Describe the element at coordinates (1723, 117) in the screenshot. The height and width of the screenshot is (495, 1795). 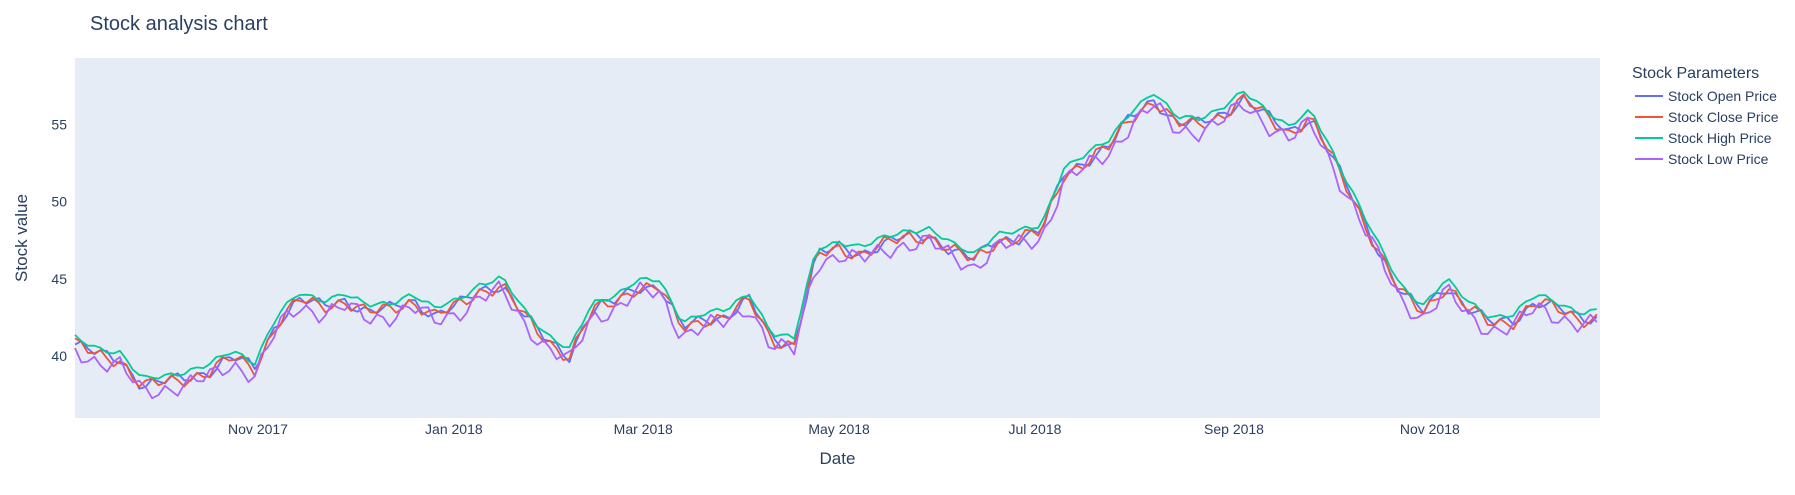
I see `legend-item-label: Stock Close Price` at that location.